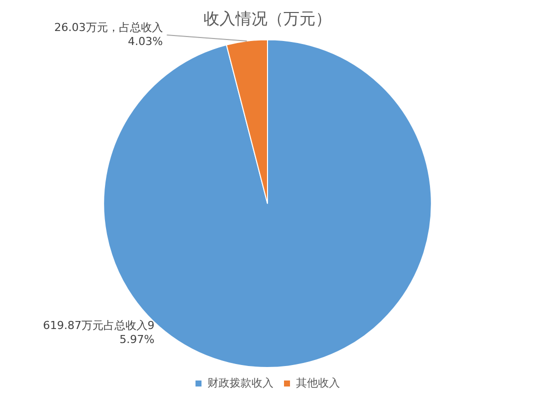 The image size is (535, 401). I want to click on data-label: 619.87万元占总收入95.97%, so click(98, 332).